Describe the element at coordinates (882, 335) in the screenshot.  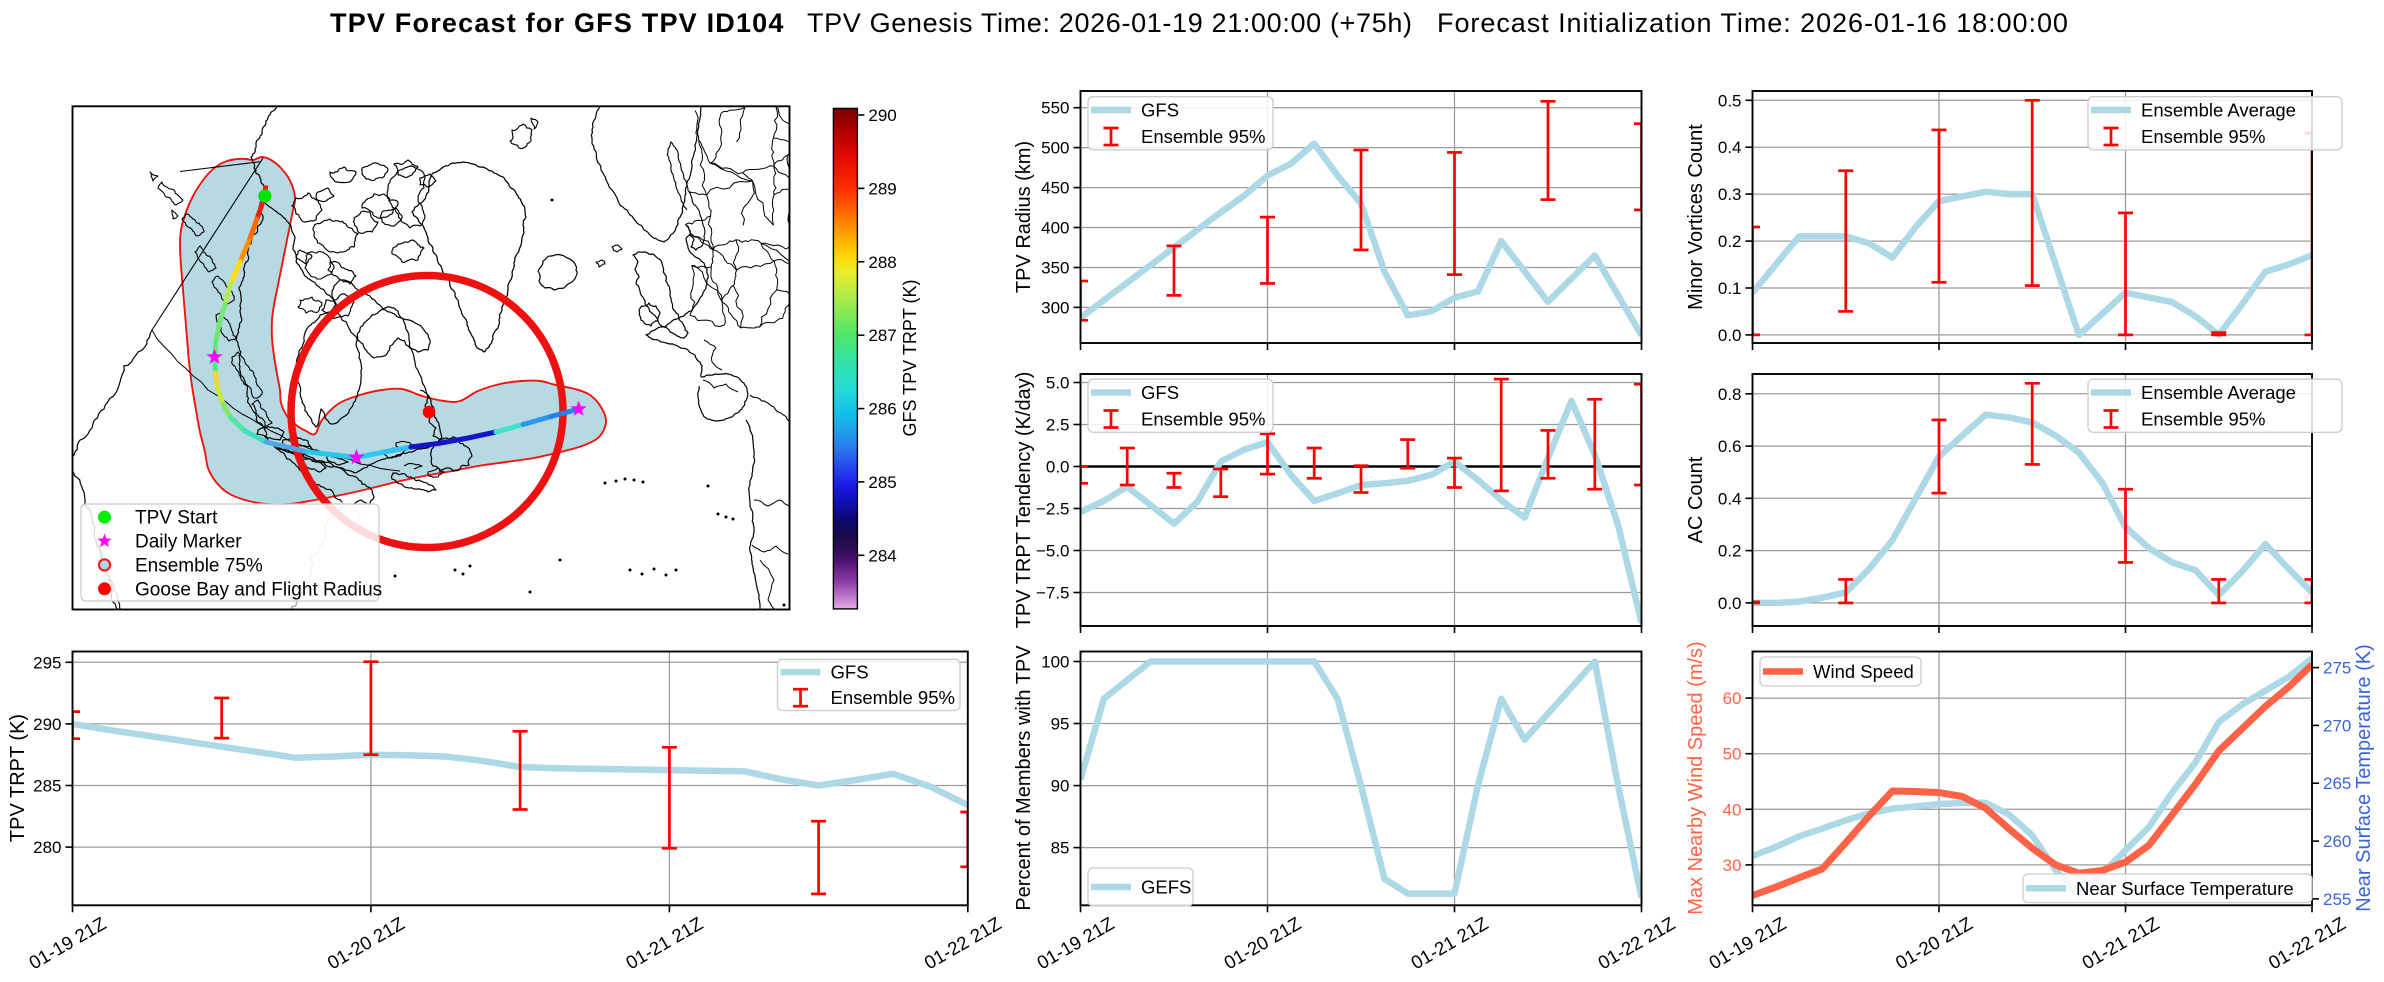
I see `svg-text: 287` at that location.